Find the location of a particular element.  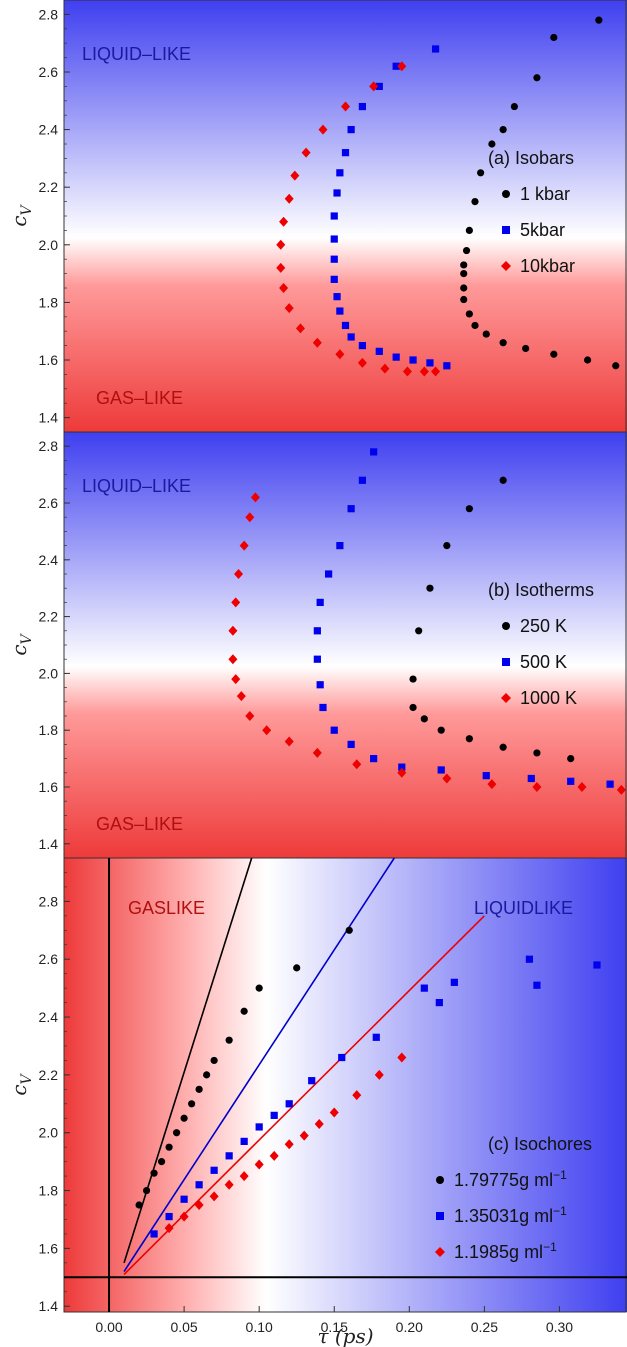

x-tick-label: 0.25 is located at coordinates (484, 1327).